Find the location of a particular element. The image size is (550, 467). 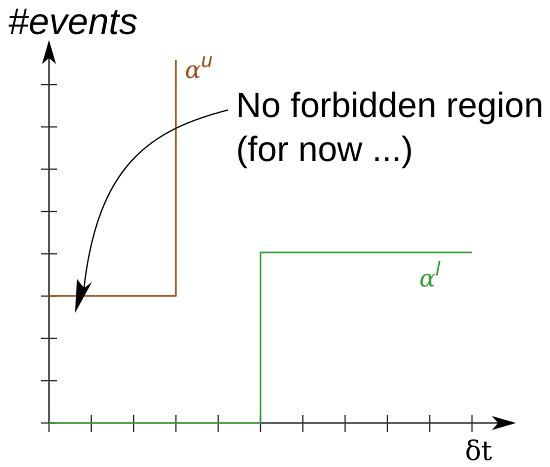

annotation: No forbidden region (for now ...) is located at coordinates (390, 127).